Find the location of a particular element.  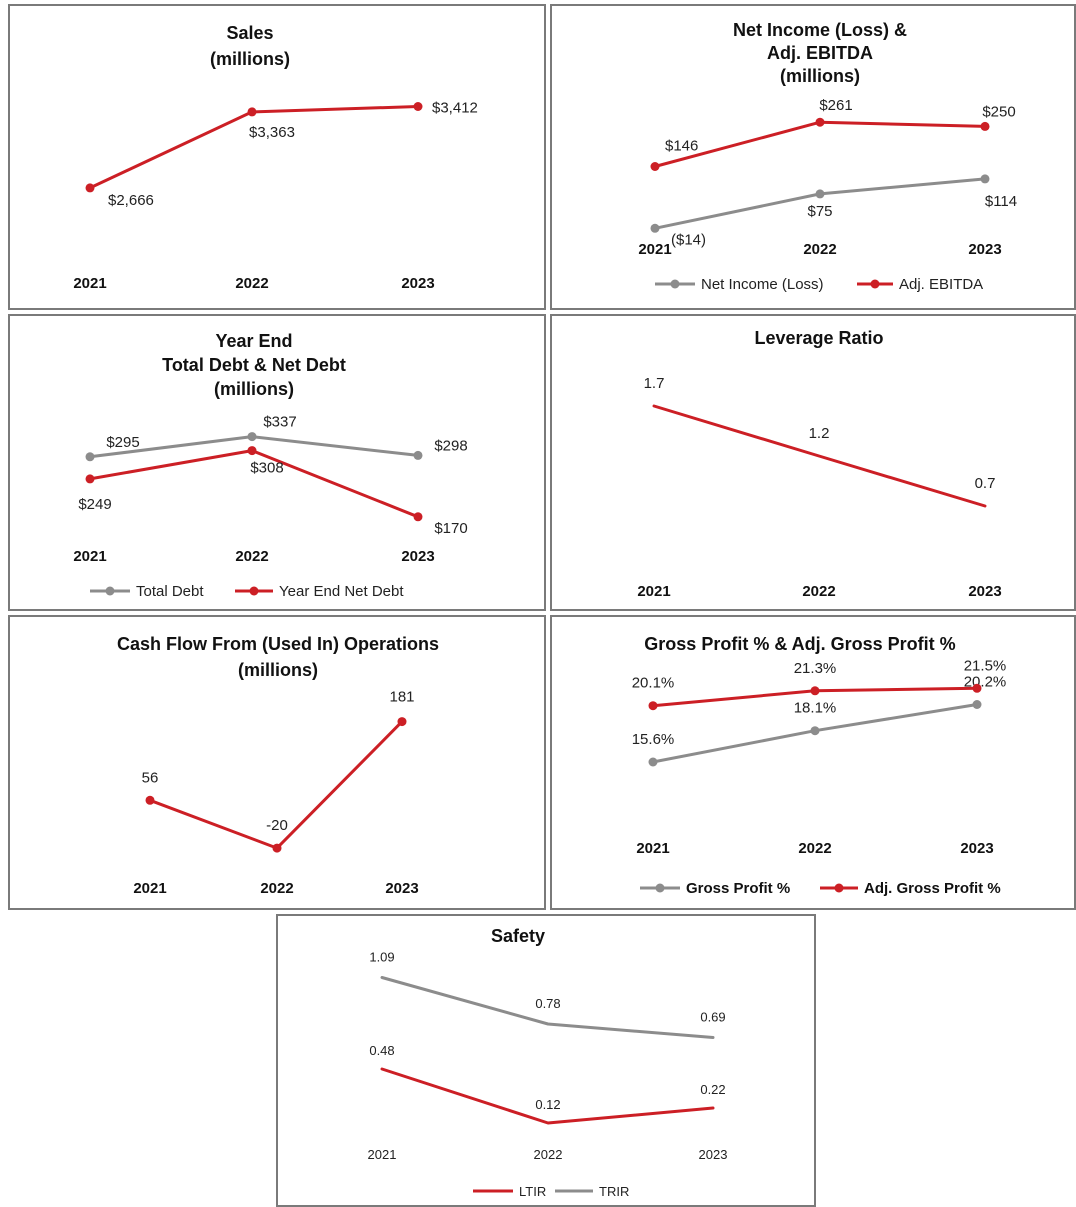

data-label: 20.1% is located at coordinates (653, 683).